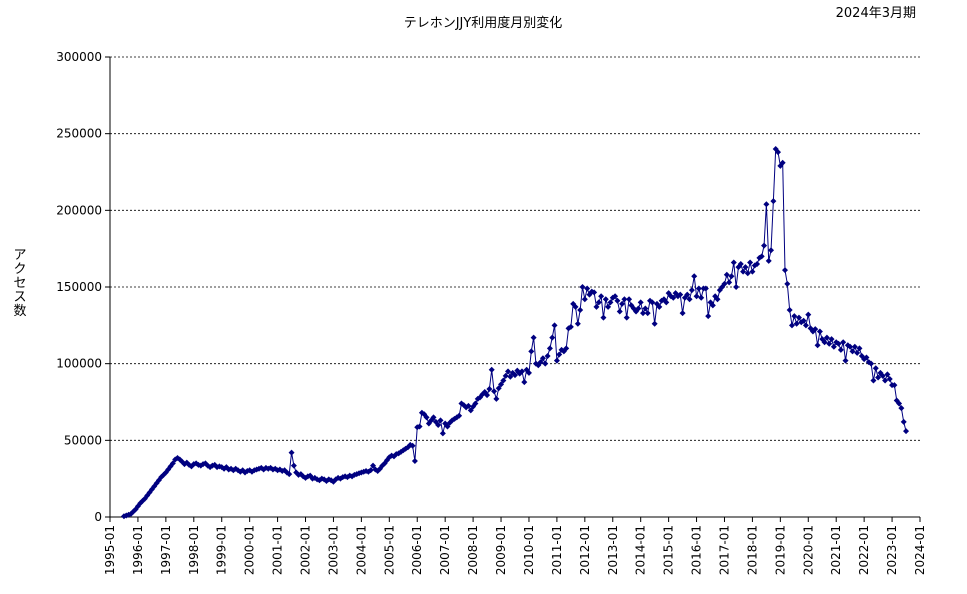 Image resolution: width=967 pixels, height=594 pixels. I want to click on x-tick-label: 2012-01, so click(585, 550).